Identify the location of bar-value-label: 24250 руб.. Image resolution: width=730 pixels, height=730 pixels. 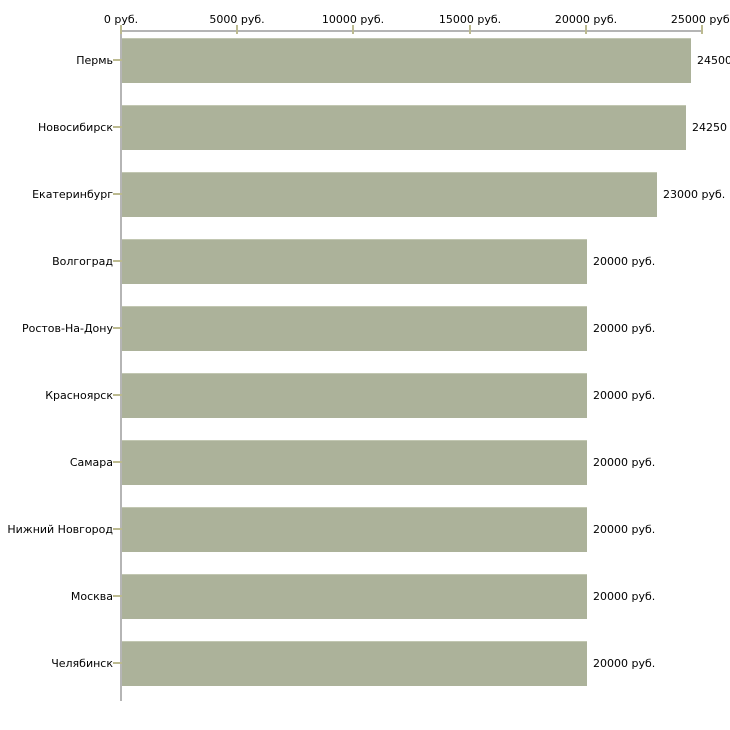
(711, 127).